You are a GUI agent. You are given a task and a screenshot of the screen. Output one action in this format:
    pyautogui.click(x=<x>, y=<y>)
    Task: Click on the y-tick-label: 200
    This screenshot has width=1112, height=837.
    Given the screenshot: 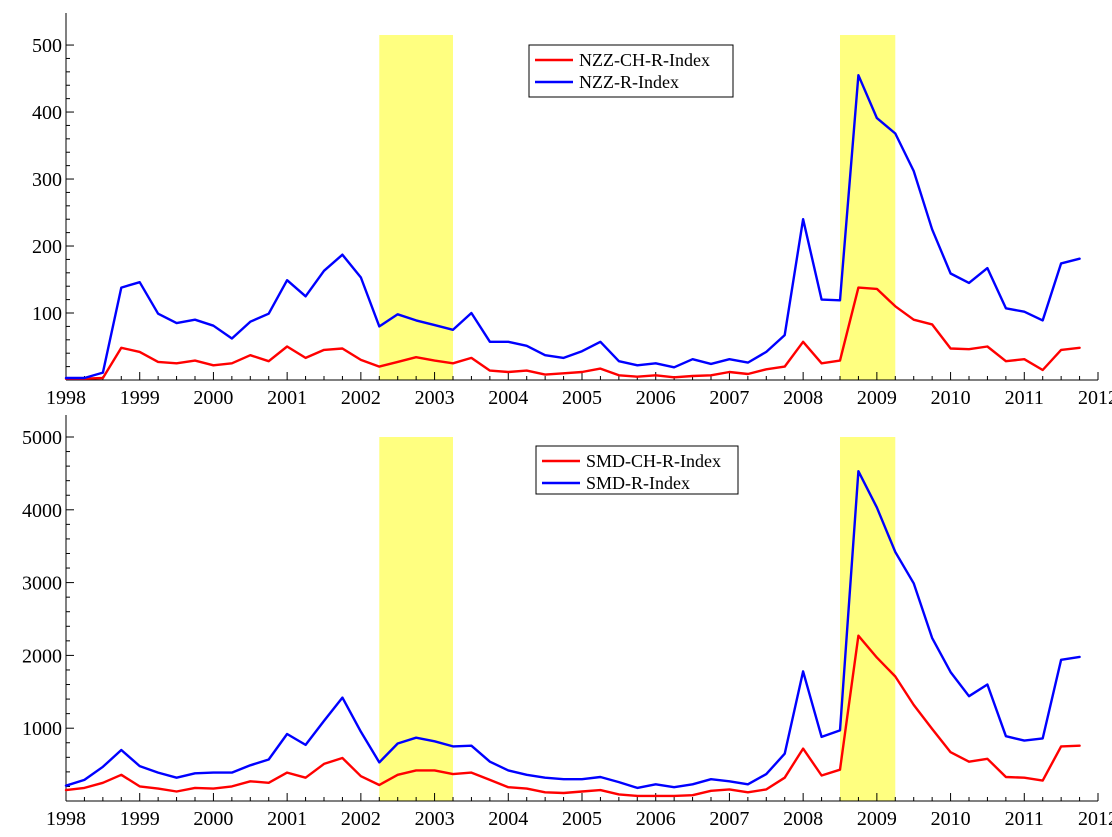 What is the action you would take?
    pyautogui.click(x=47, y=247)
    